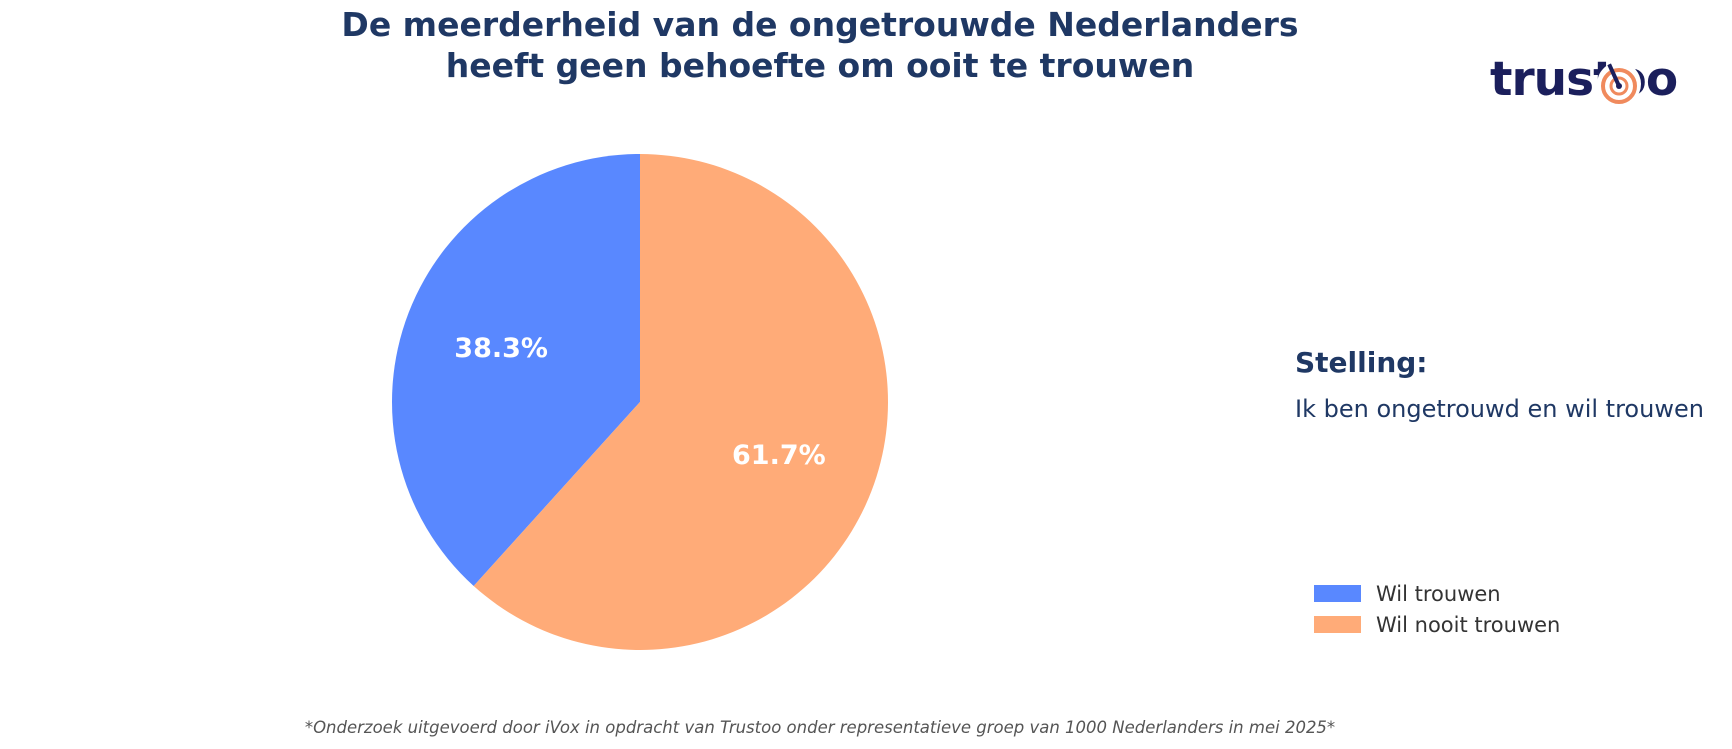 This screenshot has height=749, width=1732. What do you see at coordinates (515, 370) in the screenshot?
I see `pie-slice-wil-trouwen` at bounding box center [515, 370].